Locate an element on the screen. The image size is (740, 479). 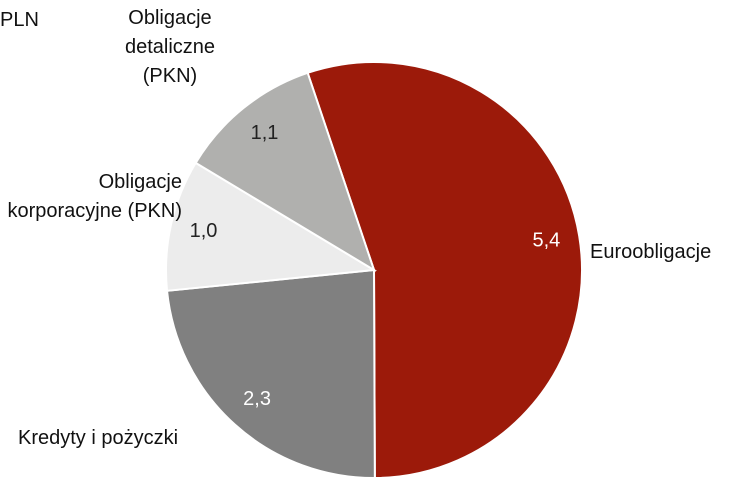
value-label: 1,0 is located at coordinates (204, 231).